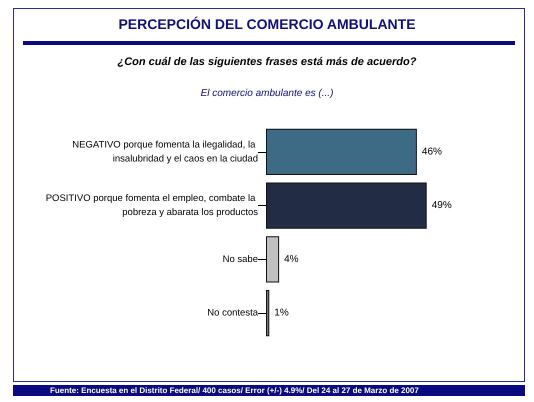 The image size is (534, 402). Describe the element at coordinates (233, 313) in the screenshot. I see `y-tick-label: No contesta` at that location.